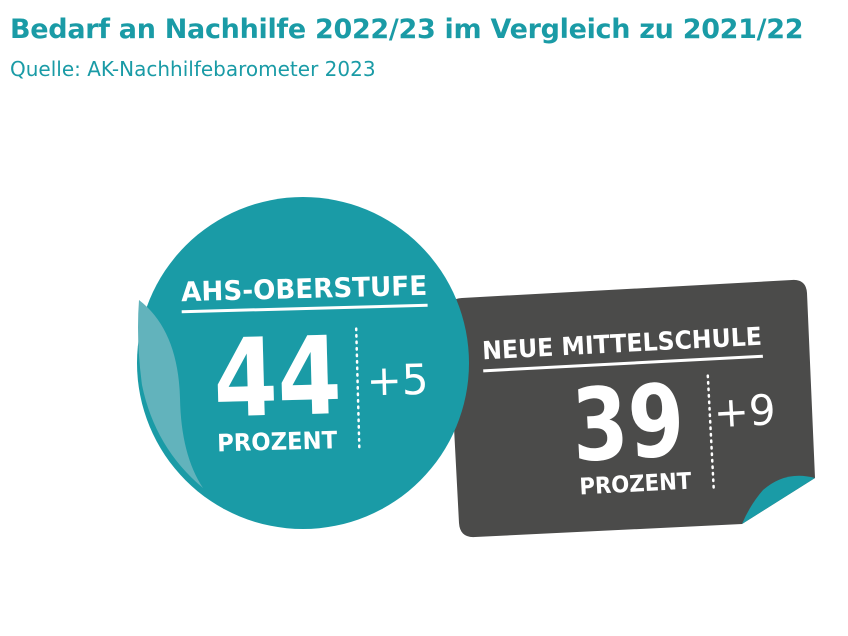 Image resolution: width=848 pixels, height=636 pixels. What do you see at coordinates (193, 69) in the screenshot?
I see `chart-source: Quelle: AK-Nachhilfebarometer 2023` at bounding box center [193, 69].